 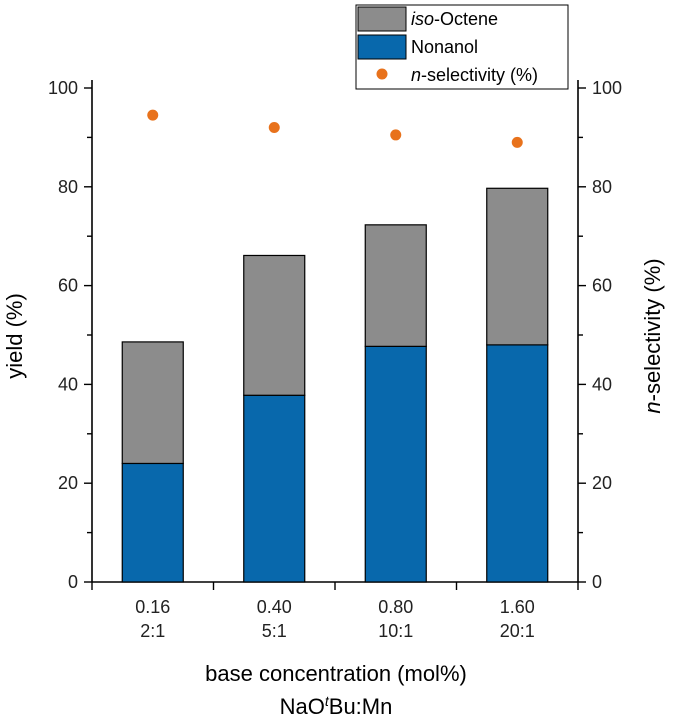 I want to click on y2-tick-label: 0, so click(x=597, y=582).